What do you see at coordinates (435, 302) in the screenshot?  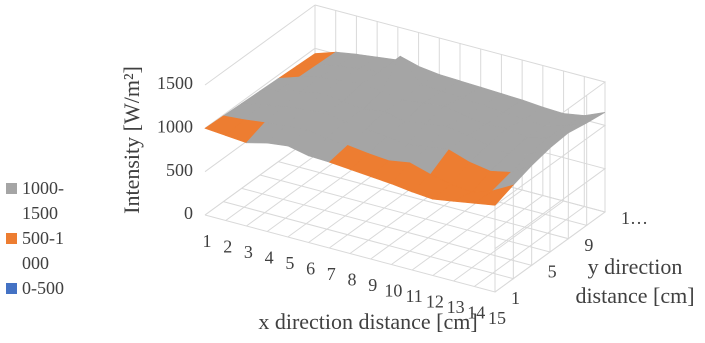 I see `x-tick-label: 12` at bounding box center [435, 302].